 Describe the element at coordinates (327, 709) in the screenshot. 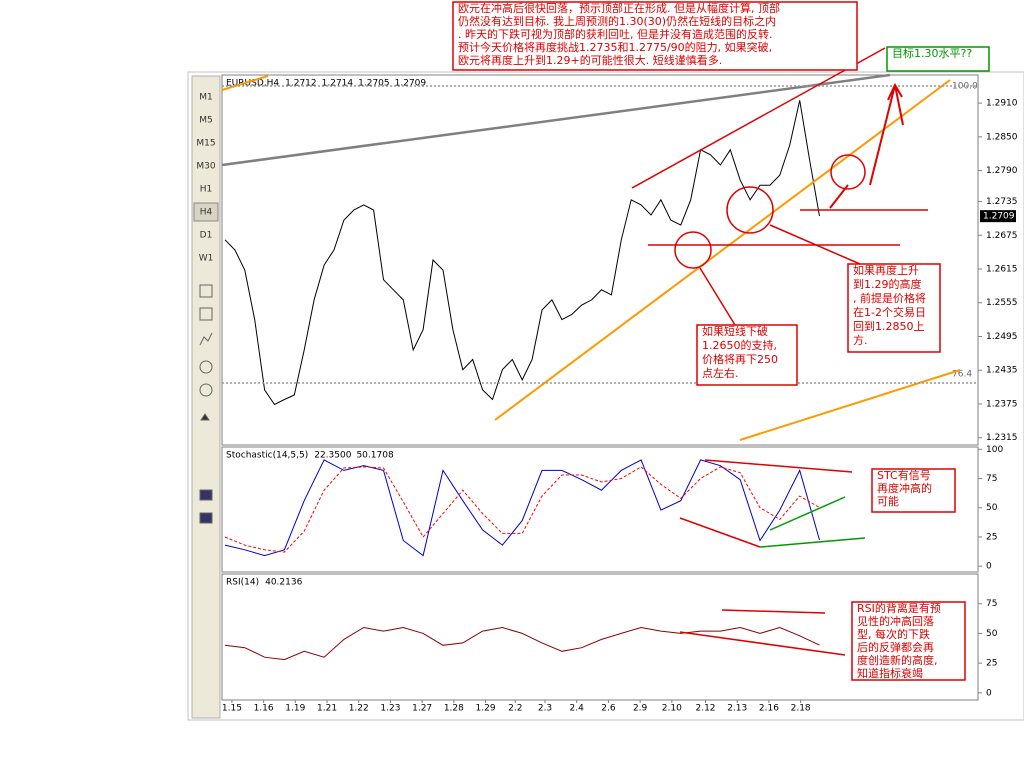

I see `x-tick-label: 1.21` at that location.